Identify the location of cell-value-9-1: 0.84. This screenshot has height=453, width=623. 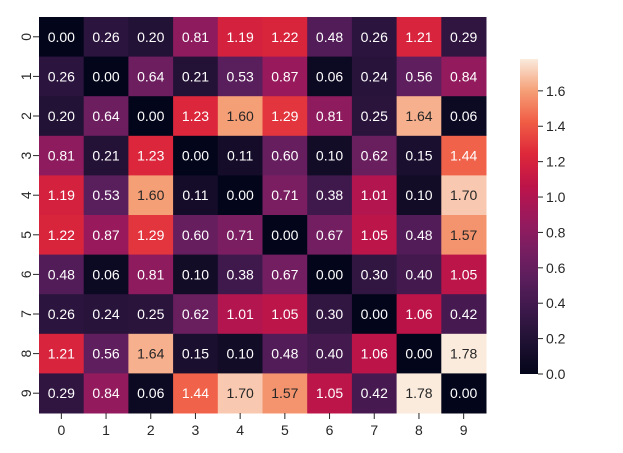
(105, 393).